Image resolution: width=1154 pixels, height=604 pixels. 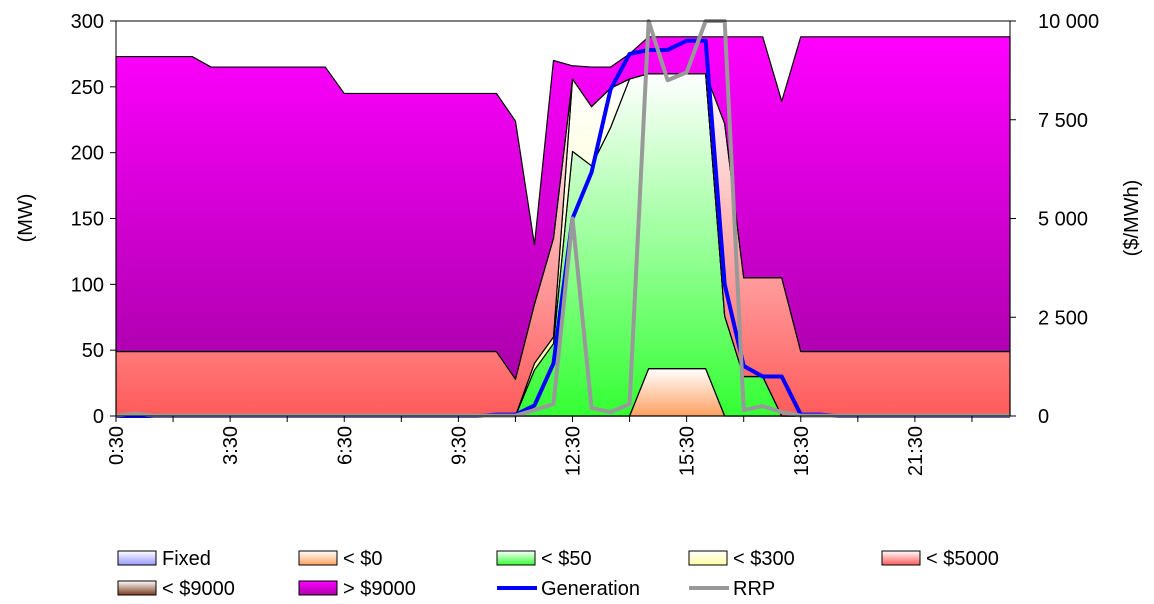 I want to click on x-tick-label: 0:30, so click(x=117, y=445).